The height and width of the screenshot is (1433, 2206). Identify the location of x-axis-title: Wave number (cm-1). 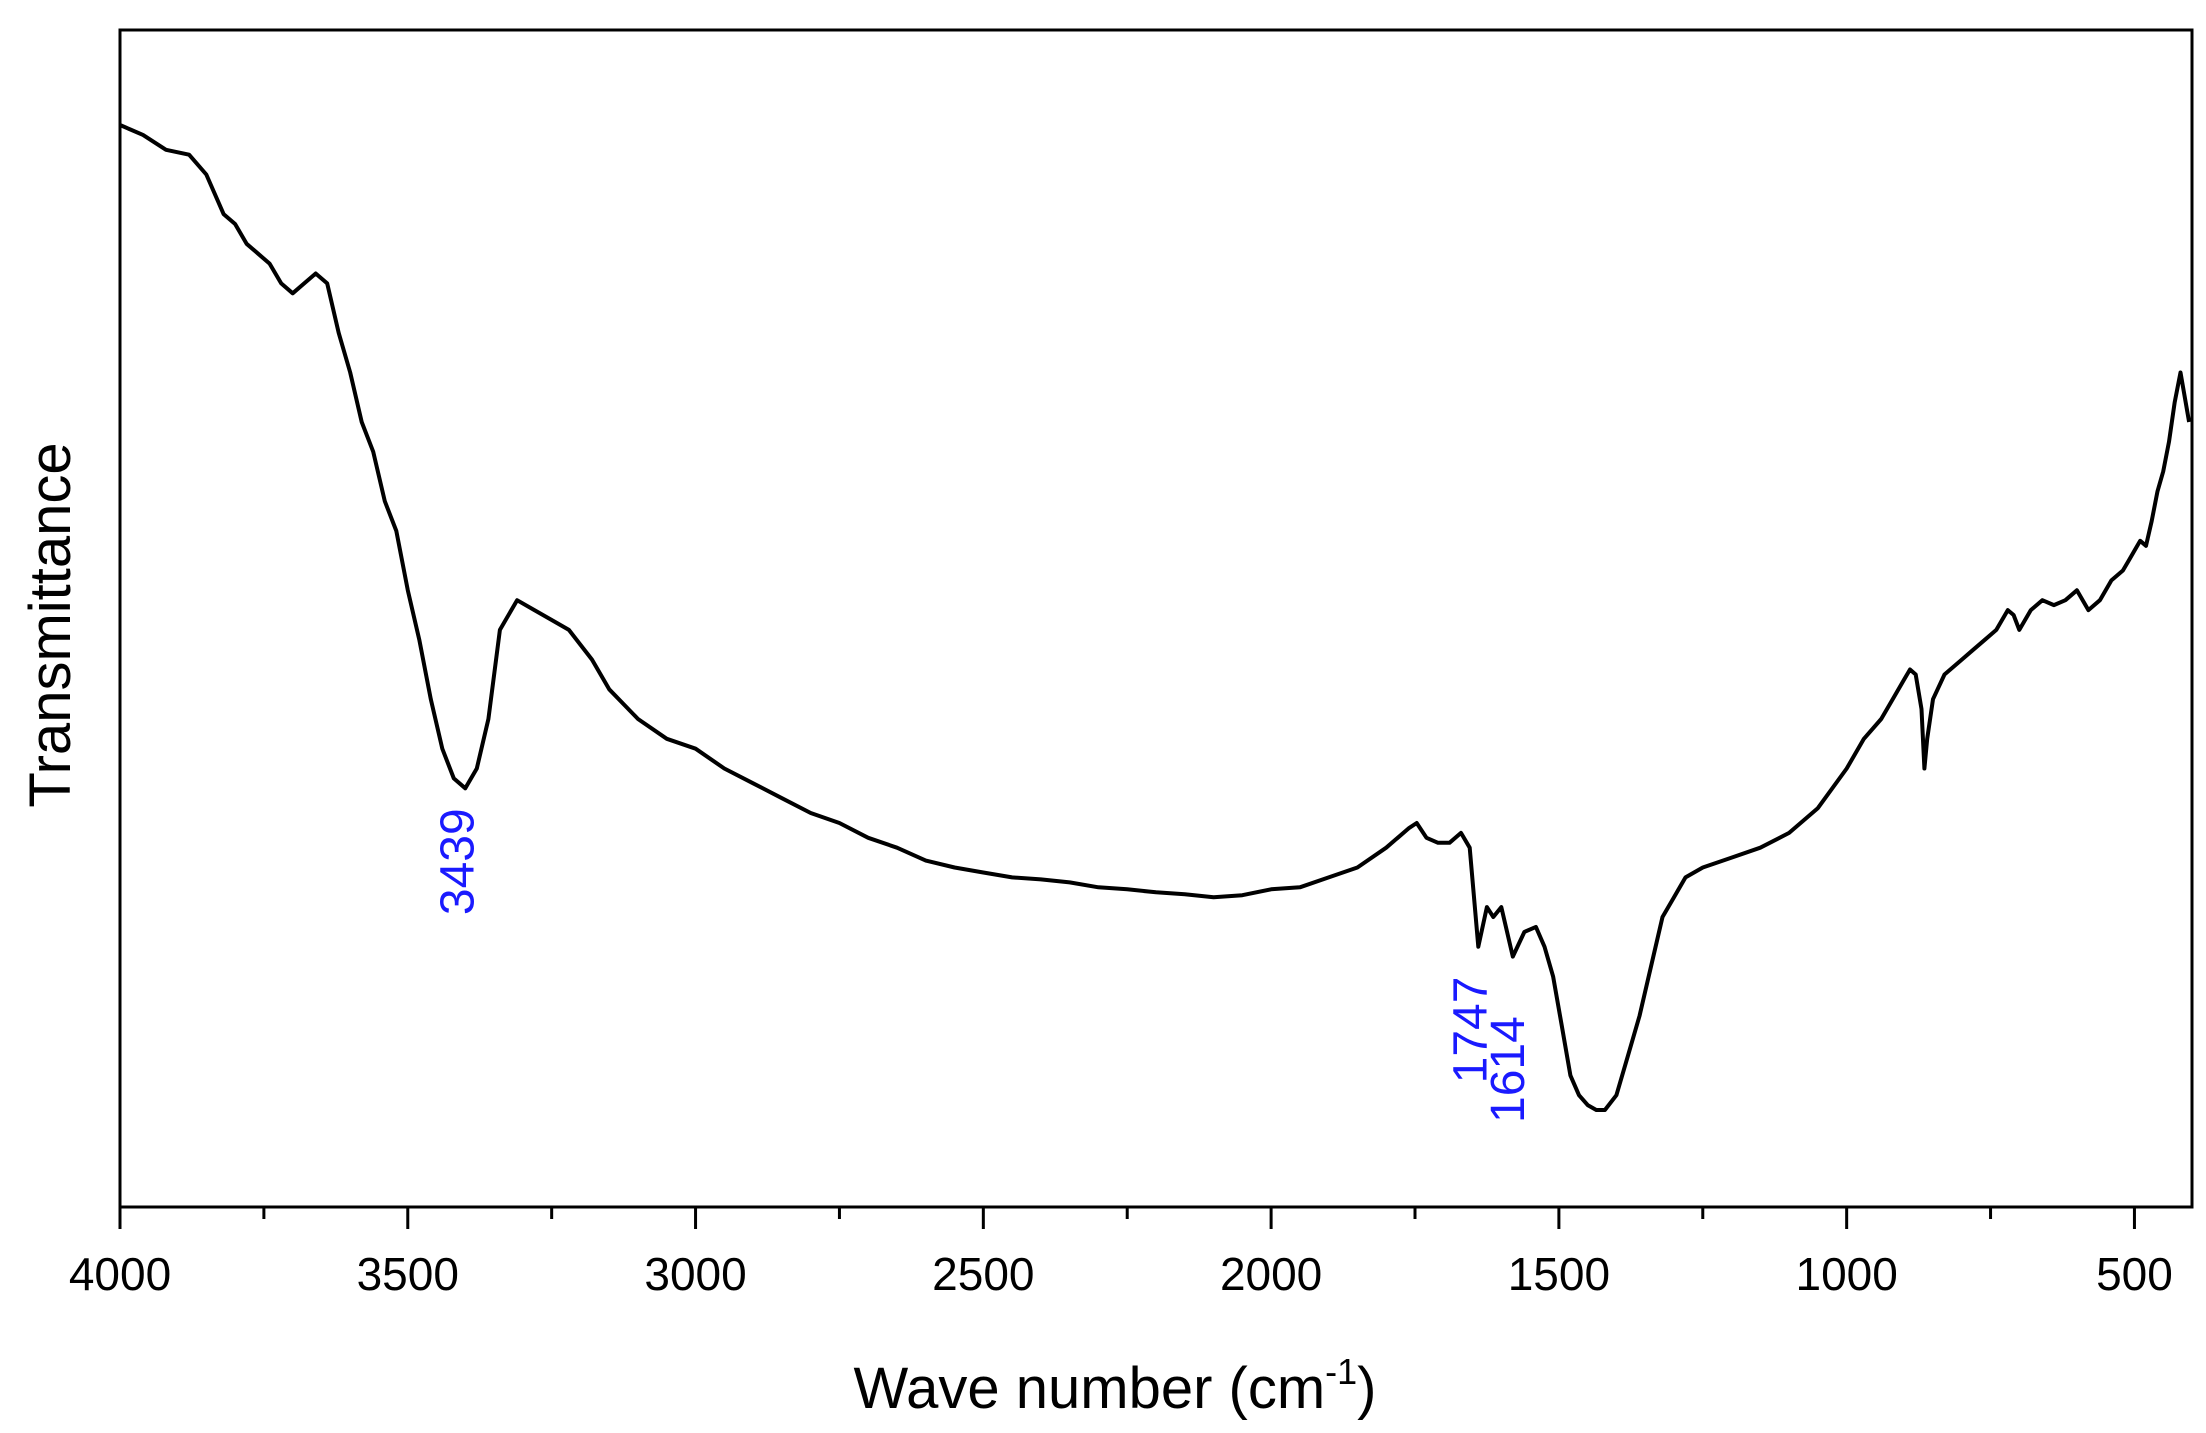
(1115, 1386).